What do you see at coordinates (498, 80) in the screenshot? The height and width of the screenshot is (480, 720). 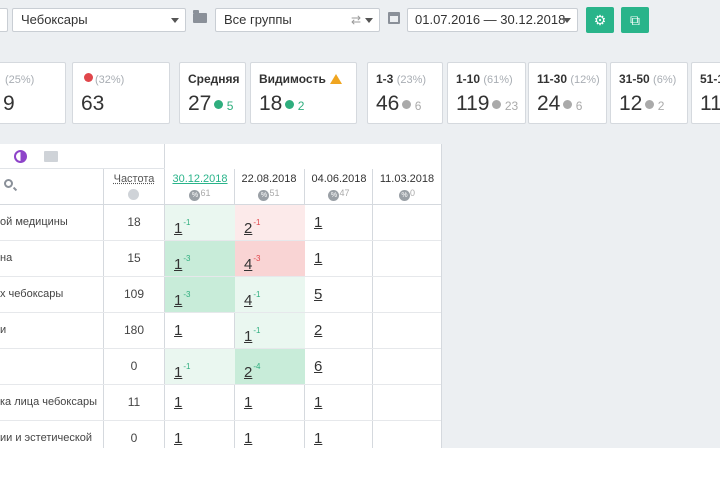 I see `card-pct: (61%)` at bounding box center [498, 80].